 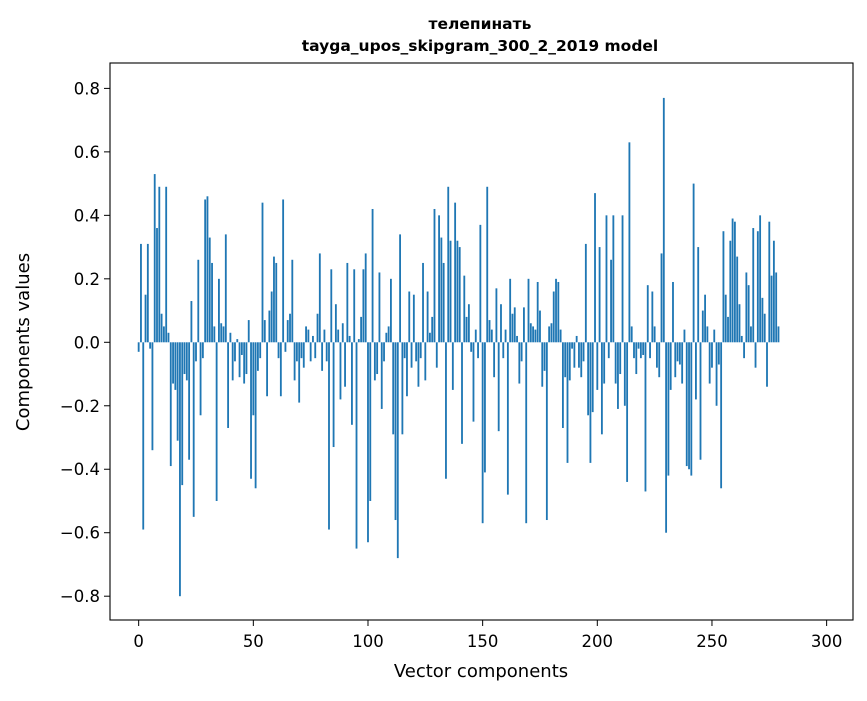 What do you see at coordinates (87, 88) in the screenshot?
I see `y-tick-label: 0.8` at bounding box center [87, 88].